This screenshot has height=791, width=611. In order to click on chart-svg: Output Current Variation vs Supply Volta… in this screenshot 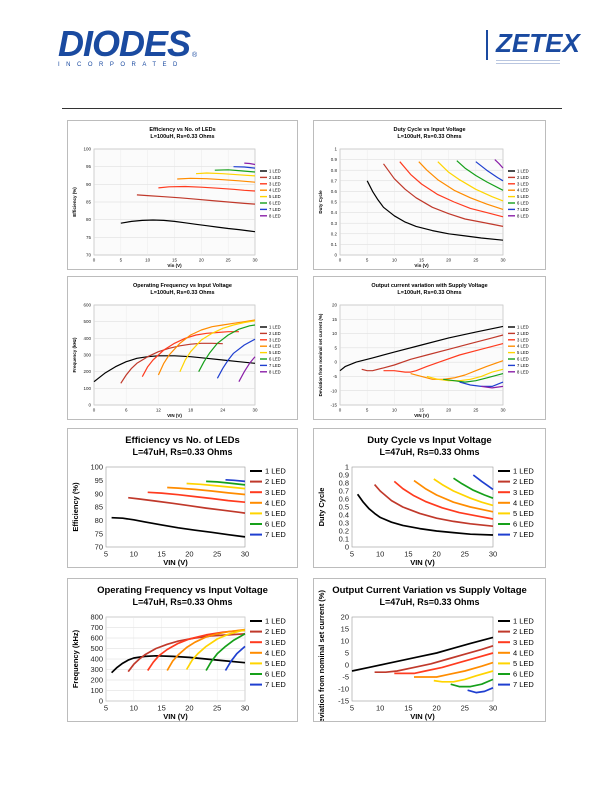, I will do `click(425, 653)`.